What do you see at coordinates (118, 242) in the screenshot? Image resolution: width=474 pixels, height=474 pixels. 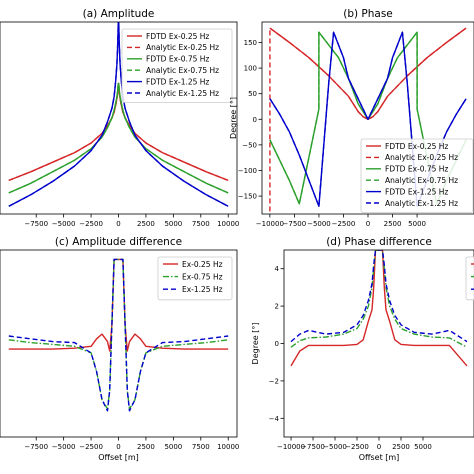 I see `chart-title: (c) Amplitude difference` at bounding box center [118, 242].